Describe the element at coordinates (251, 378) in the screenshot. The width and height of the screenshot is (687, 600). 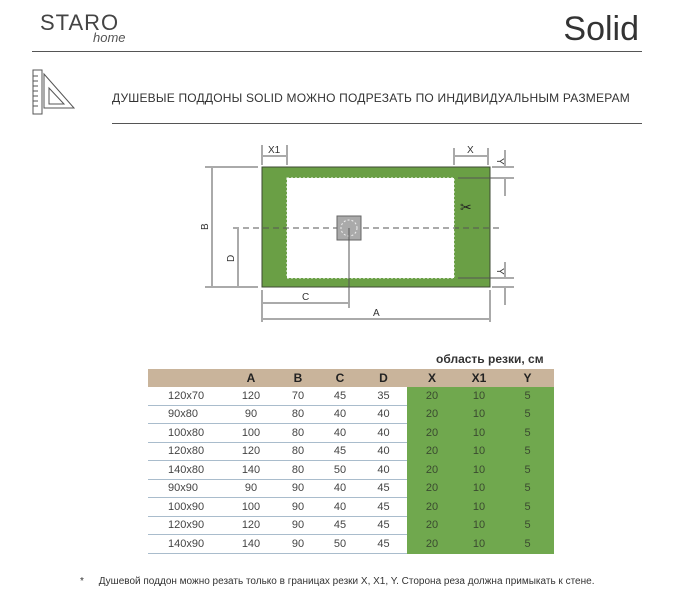
I see `column-header: A` at that location.